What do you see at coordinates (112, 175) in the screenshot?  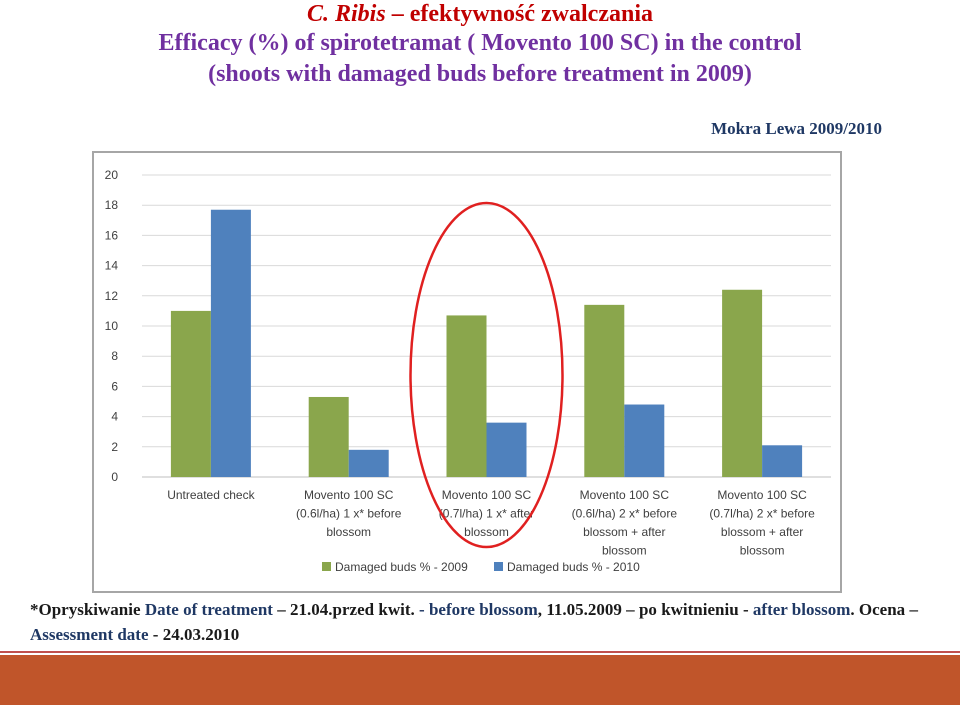 I see `y-tick-label: 20` at bounding box center [112, 175].